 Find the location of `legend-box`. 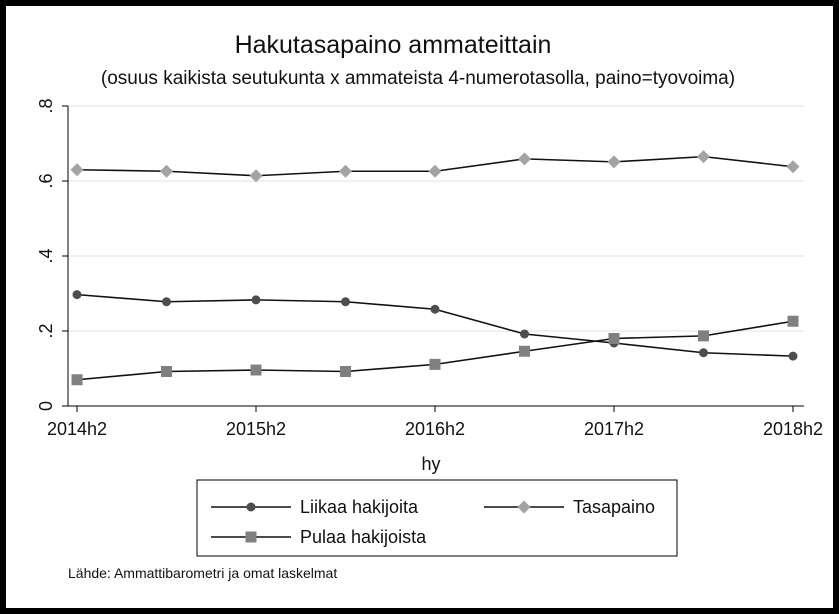

legend-box is located at coordinates (437, 518).